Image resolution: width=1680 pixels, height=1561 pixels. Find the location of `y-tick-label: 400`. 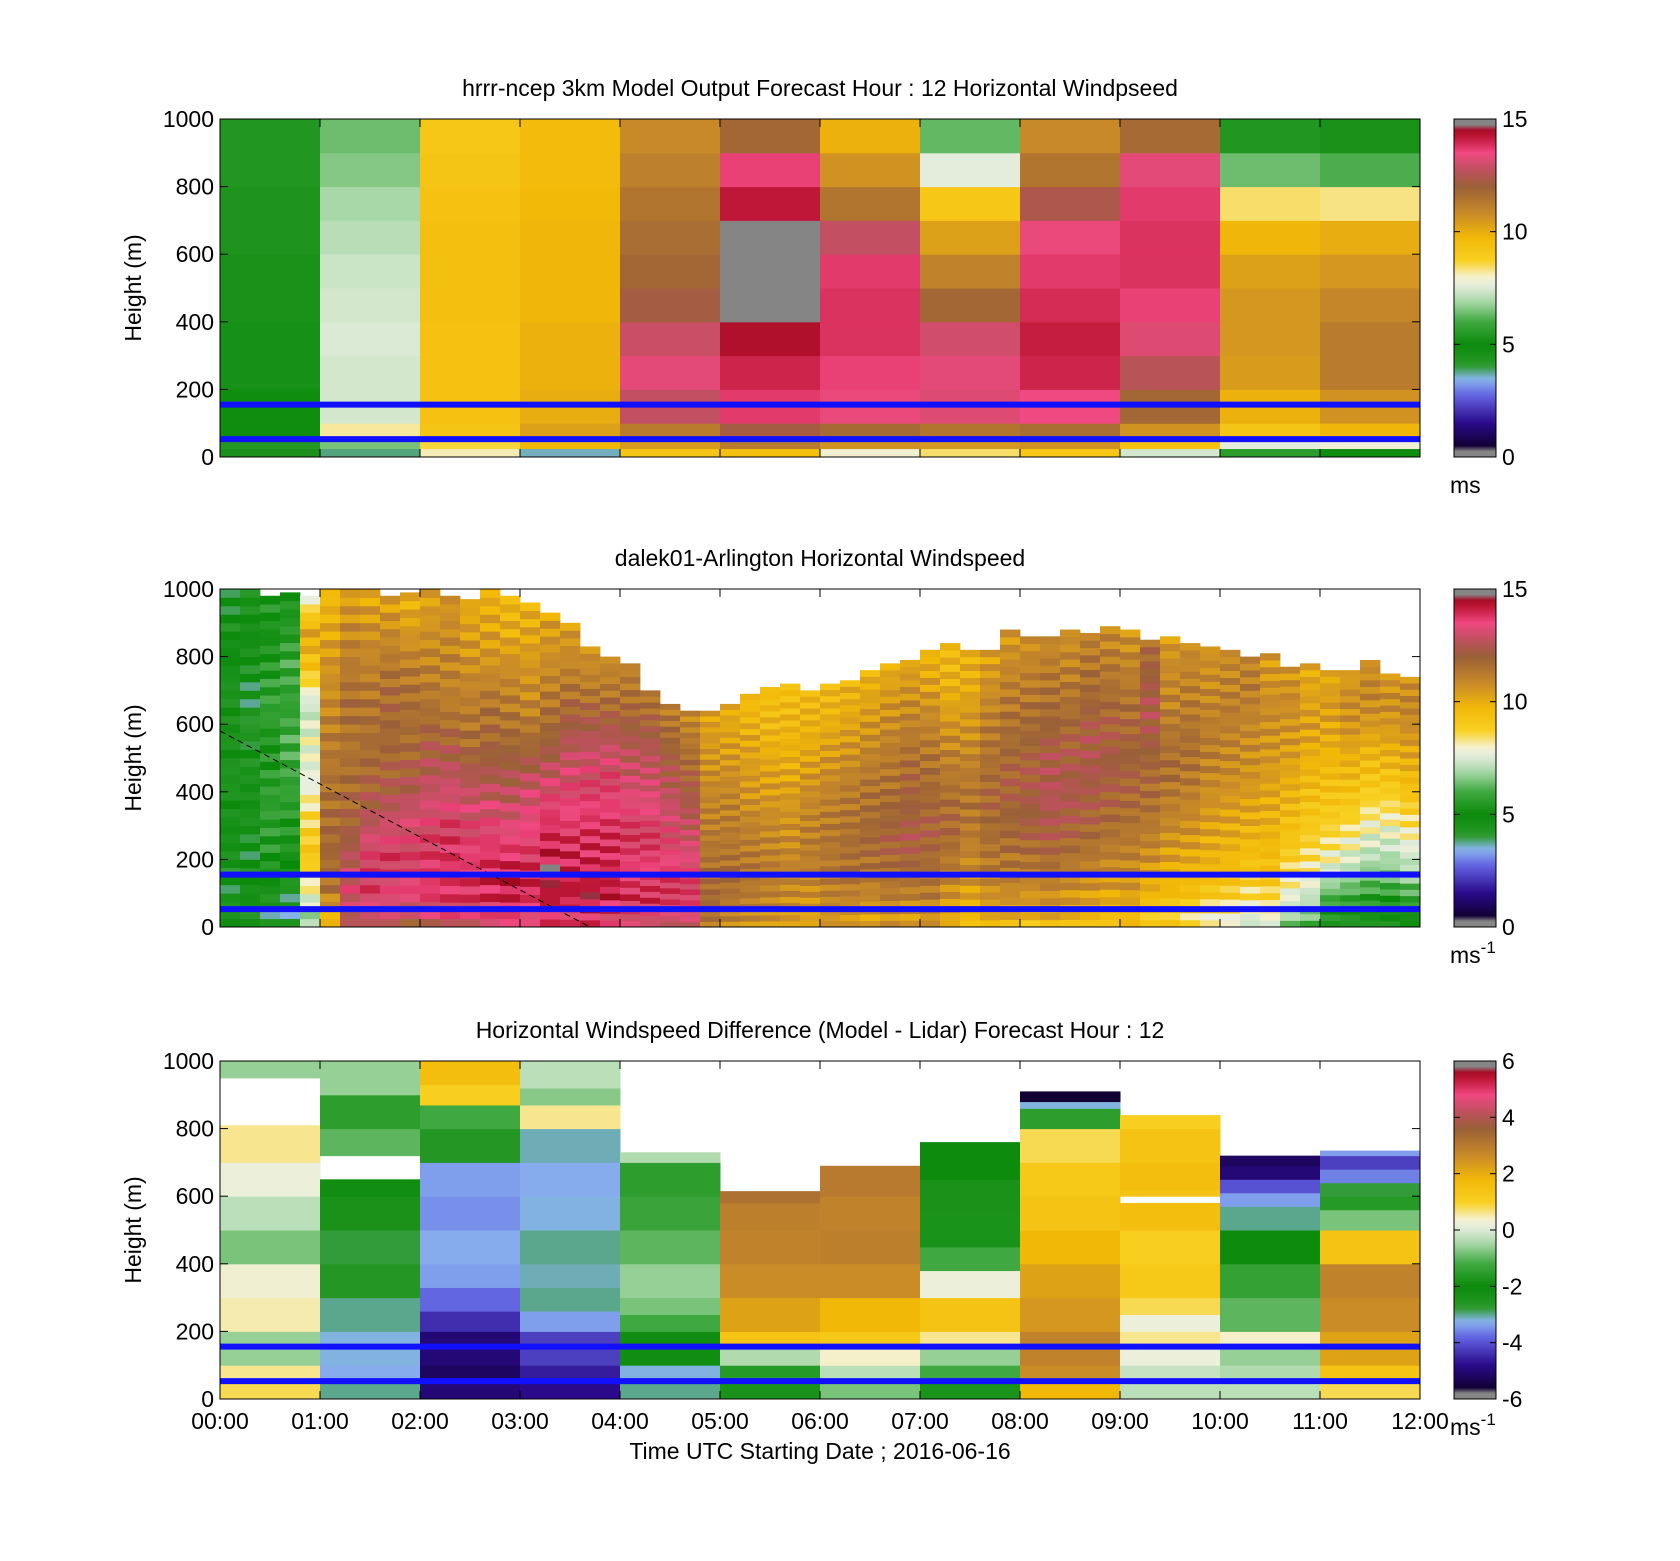

y-tick-label: 400 is located at coordinates (195, 1264).